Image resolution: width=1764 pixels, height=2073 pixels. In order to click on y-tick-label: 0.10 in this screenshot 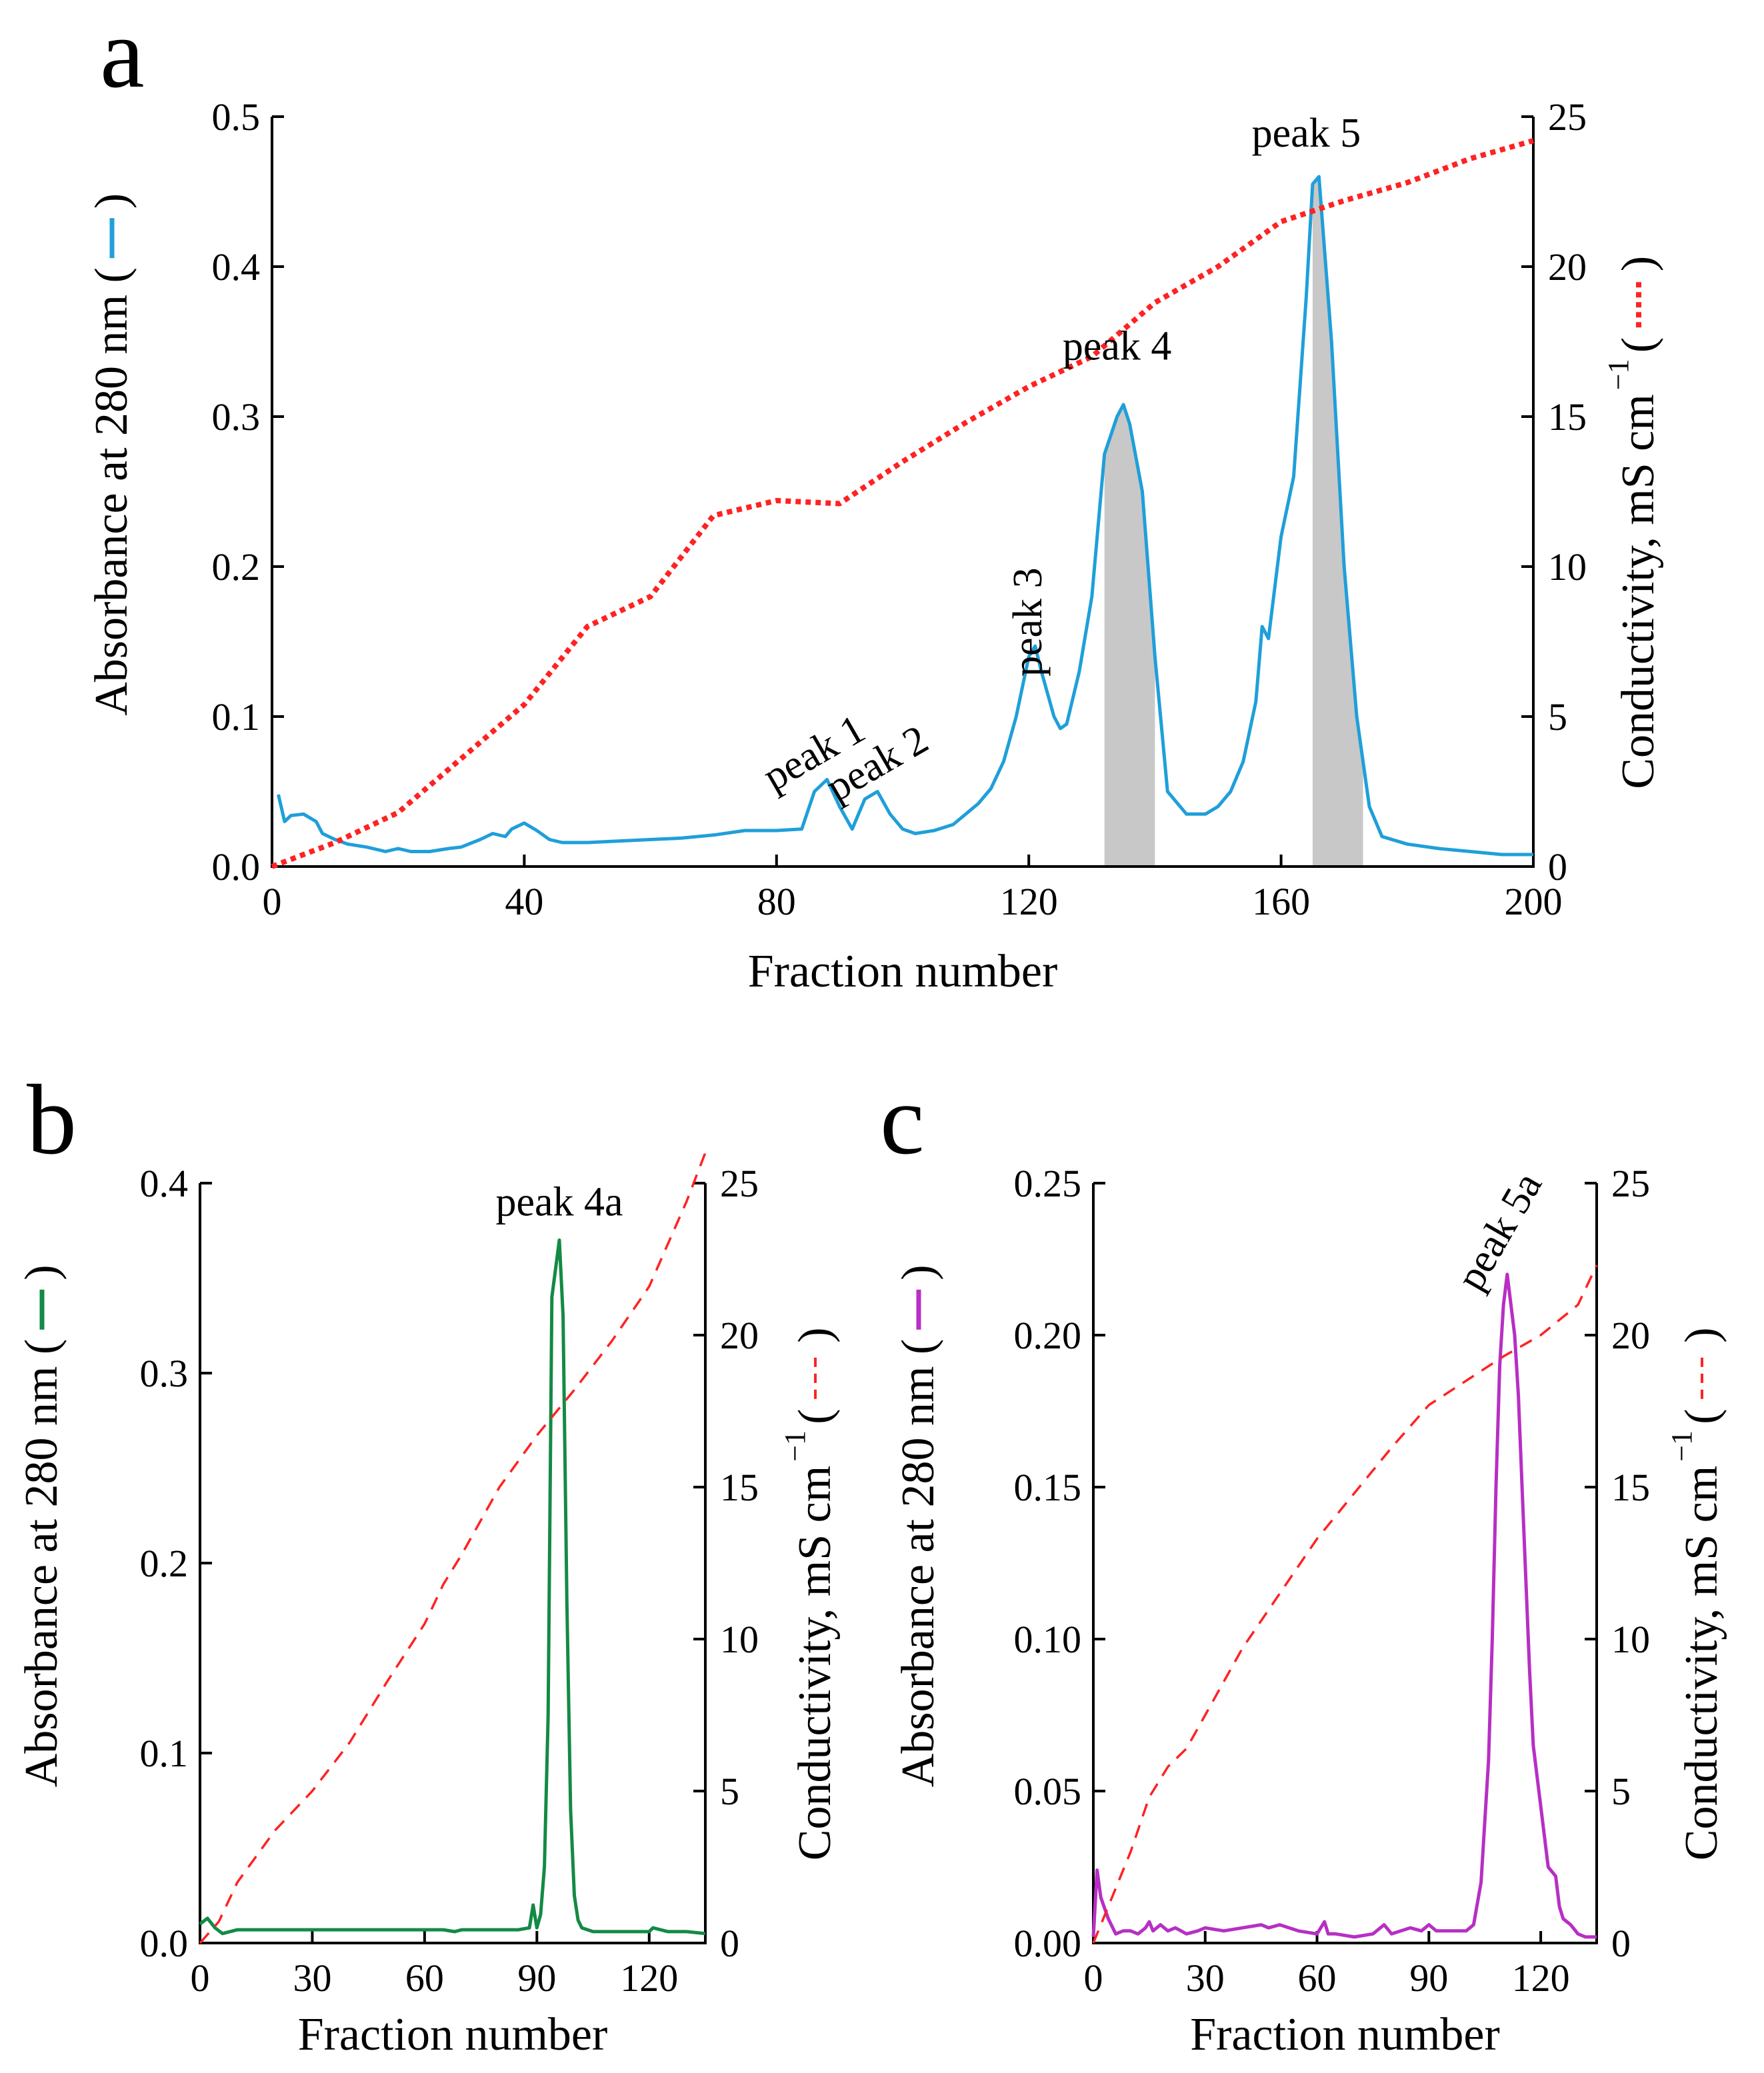, I will do `click(1048, 1640)`.